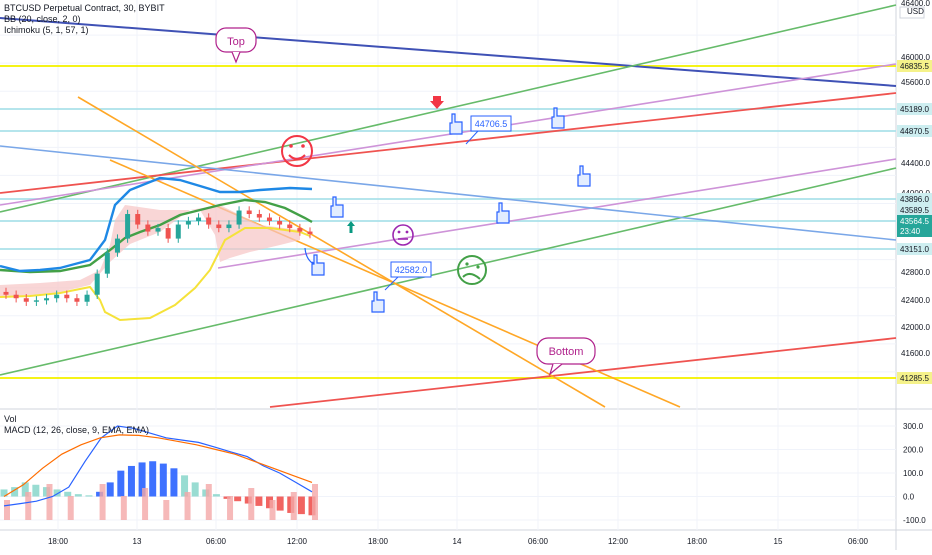 The image size is (932, 555). I want to click on signal-line, so click(158, 466).